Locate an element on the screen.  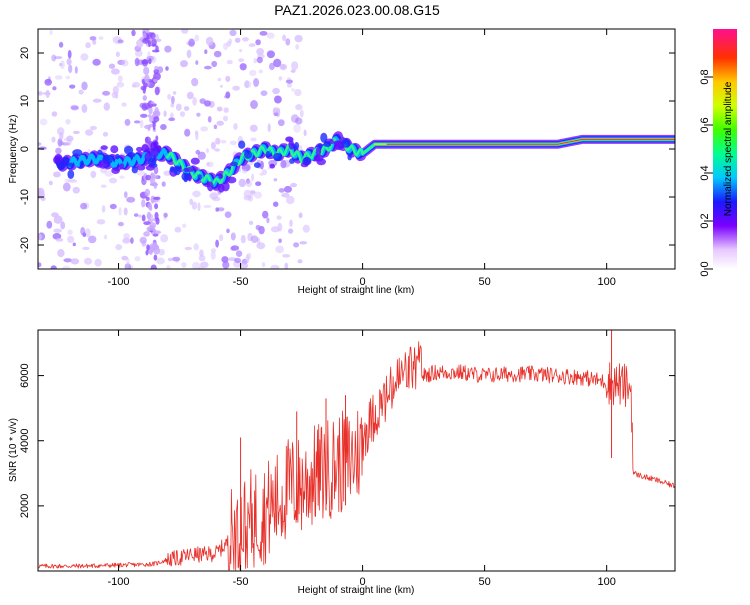
chart-title: PAZ1.2026.023.00.08.G15 is located at coordinates (357, 10).